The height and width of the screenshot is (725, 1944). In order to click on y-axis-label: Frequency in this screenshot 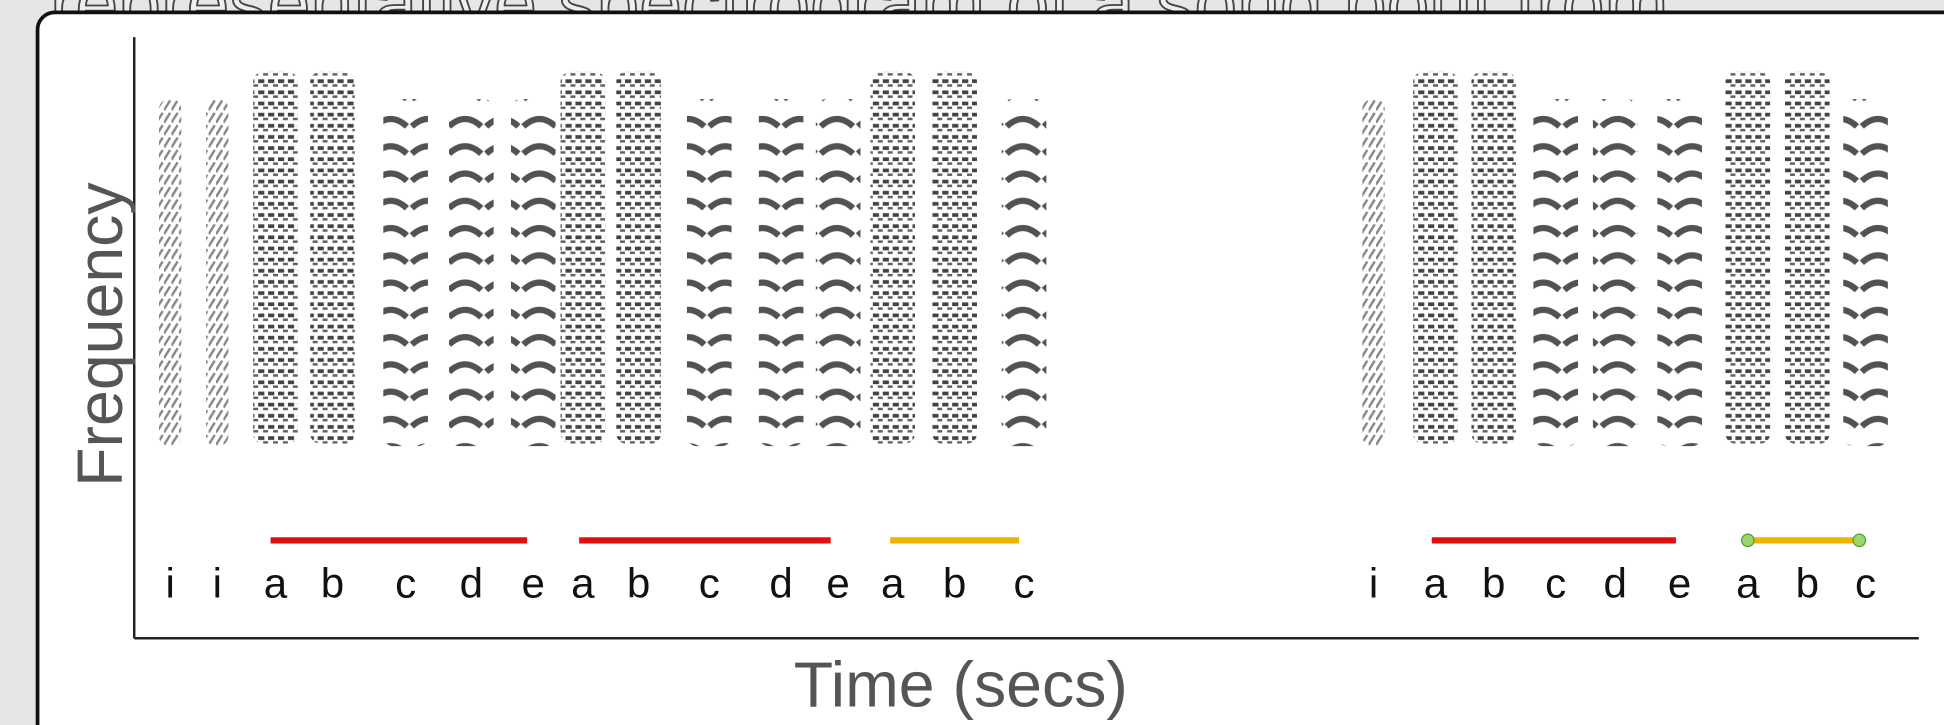, I will do `click(100, 334)`.